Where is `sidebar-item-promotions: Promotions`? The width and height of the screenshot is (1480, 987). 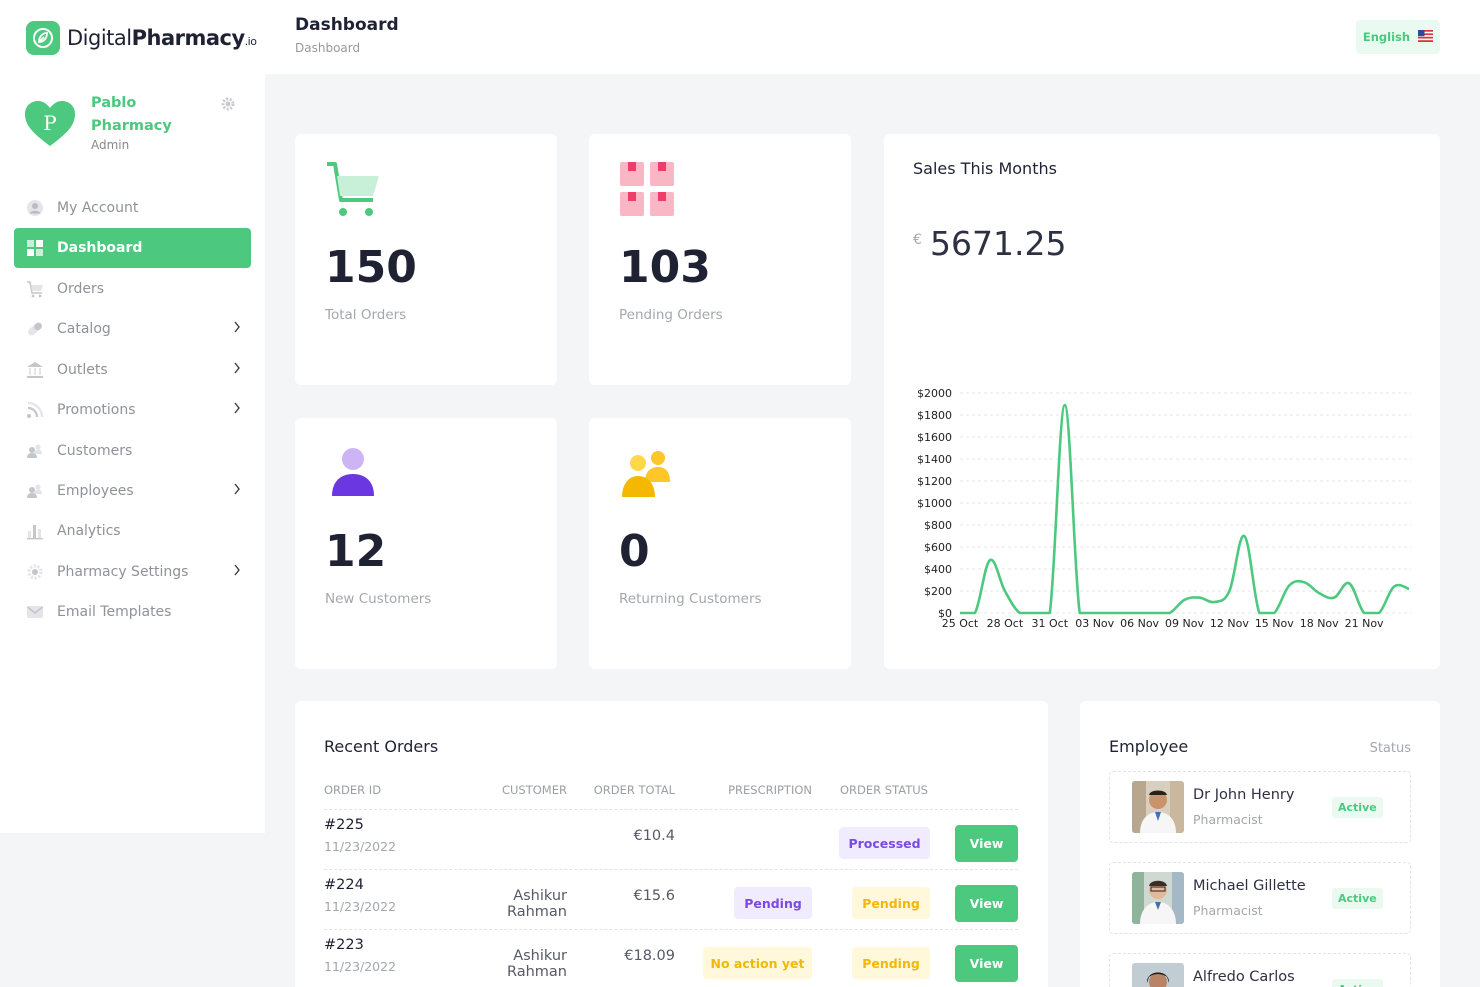 sidebar-item-promotions: Promotions is located at coordinates (132, 410).